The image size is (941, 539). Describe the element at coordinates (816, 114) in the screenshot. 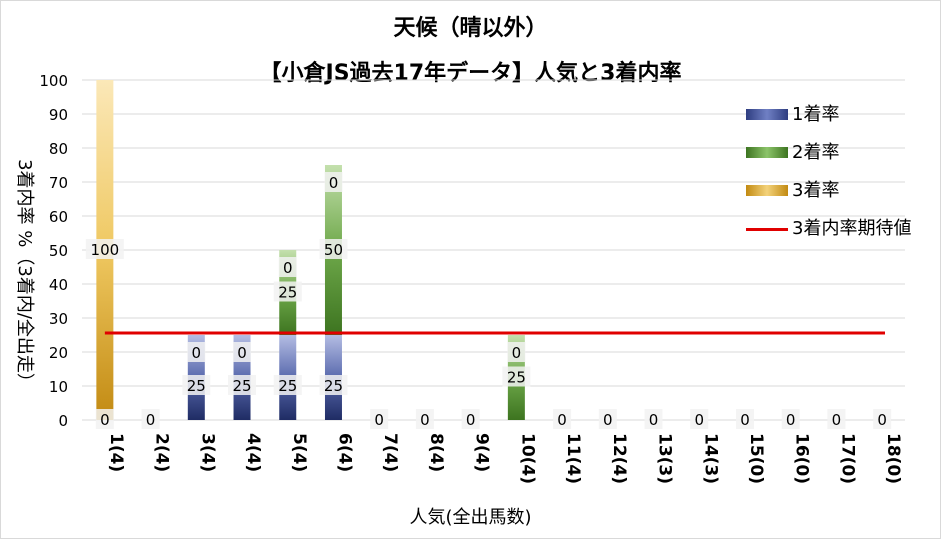

I see `legend-label-1st: 1着率` at that location.